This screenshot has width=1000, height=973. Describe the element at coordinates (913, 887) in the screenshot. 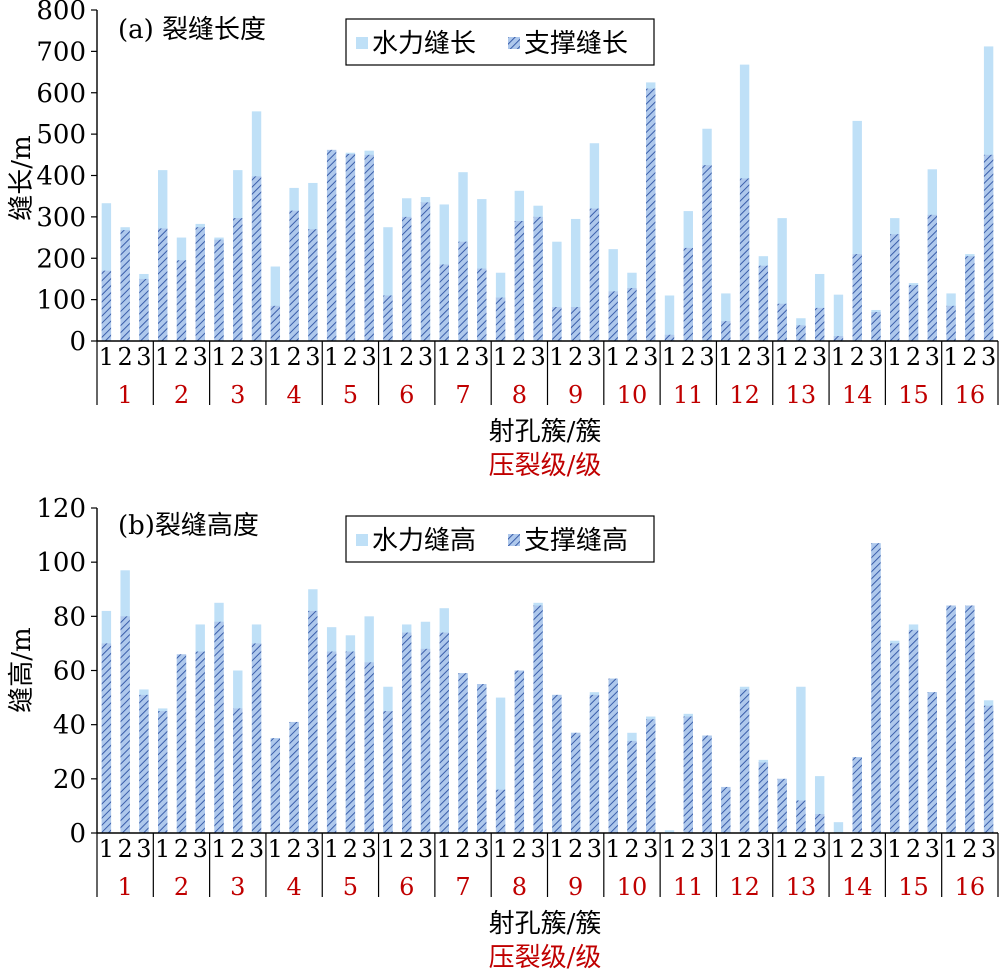

I see `stage-label: 15` at that location.